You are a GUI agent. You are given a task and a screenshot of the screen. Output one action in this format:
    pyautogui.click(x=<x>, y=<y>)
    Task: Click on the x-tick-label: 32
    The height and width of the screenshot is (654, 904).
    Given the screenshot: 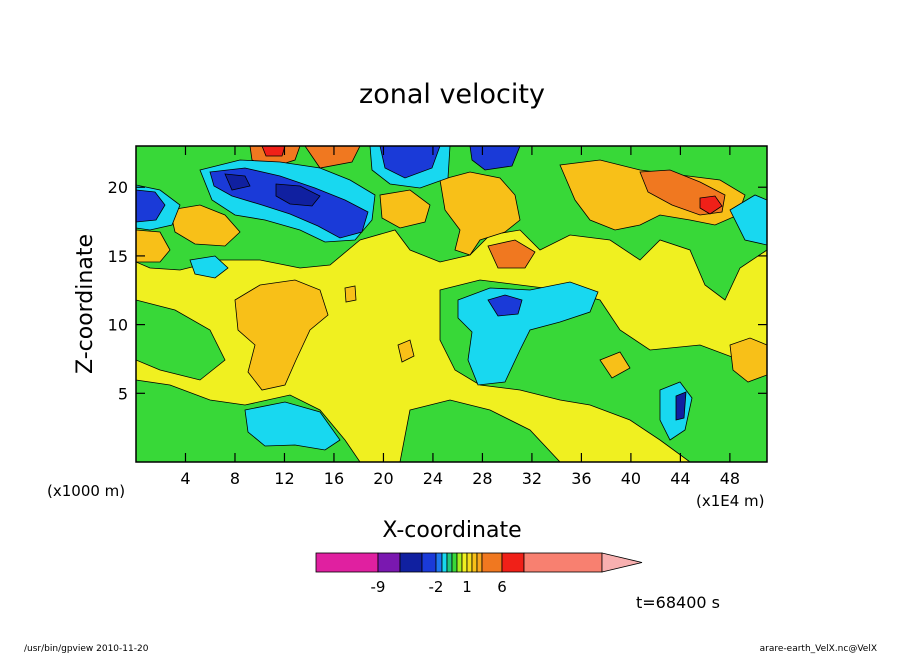 What is the action you would take?
    pyautogui.click(x=532, y=478)
    